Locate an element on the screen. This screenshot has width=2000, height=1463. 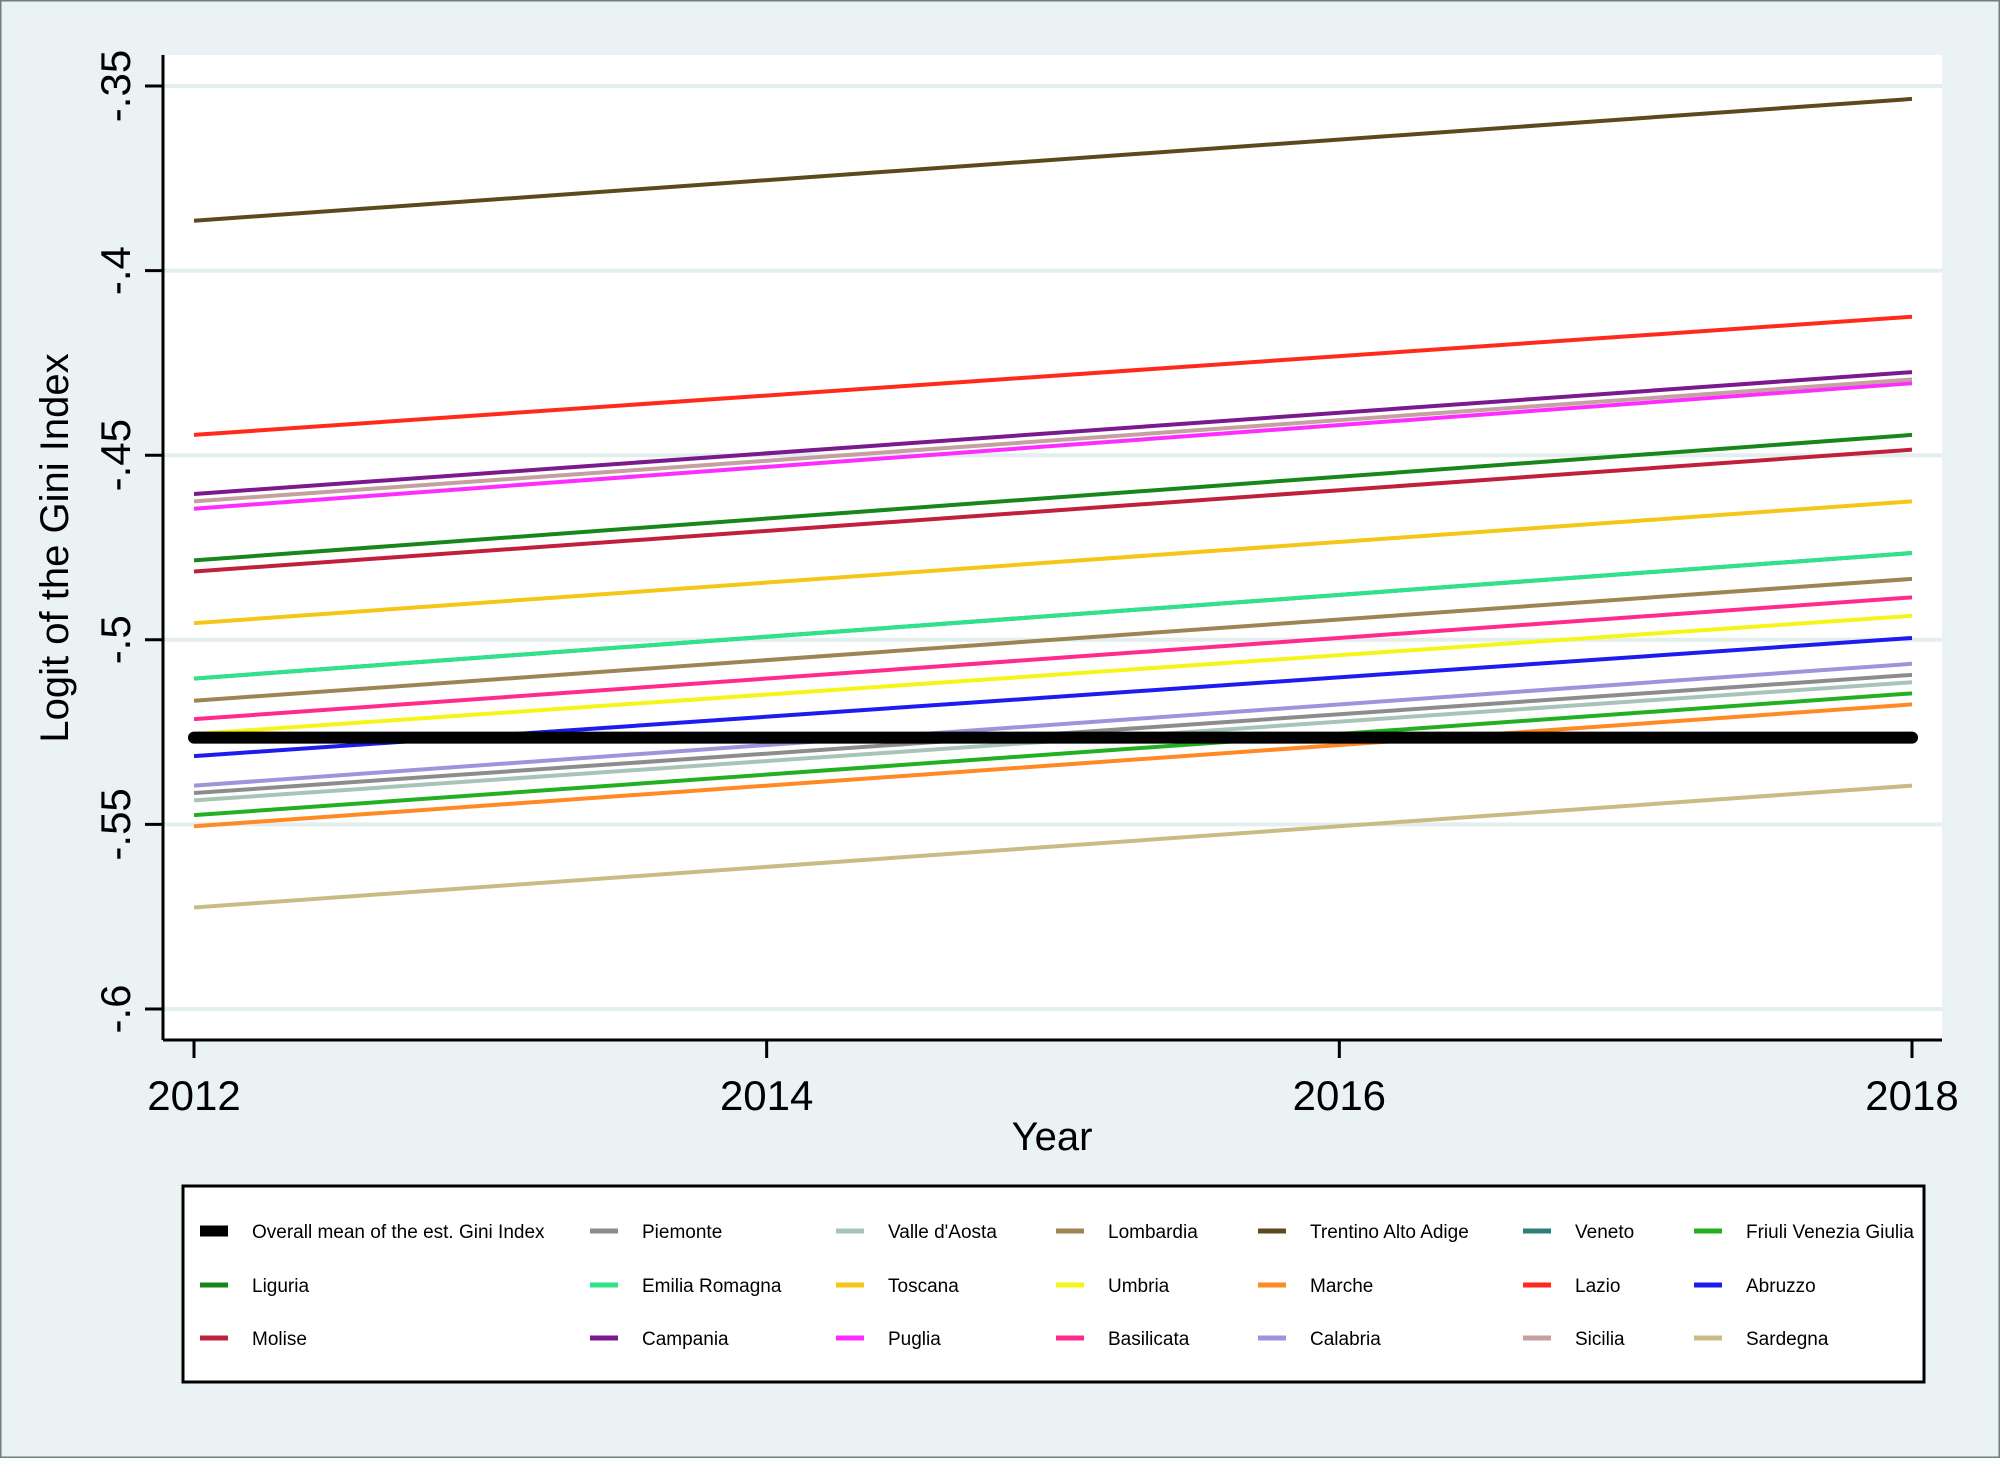
legend-label: Lazio is located at coordinates (1597, 1286).